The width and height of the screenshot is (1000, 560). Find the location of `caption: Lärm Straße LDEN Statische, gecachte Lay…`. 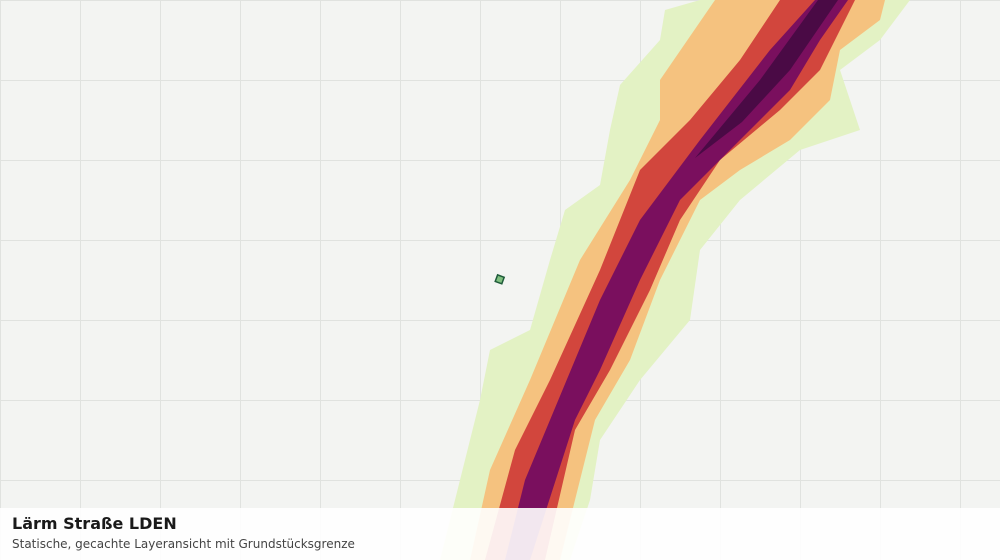

caption: Lärm Straße LDEN Statische, gecachte Lay… is located at coordinates (500, 534).